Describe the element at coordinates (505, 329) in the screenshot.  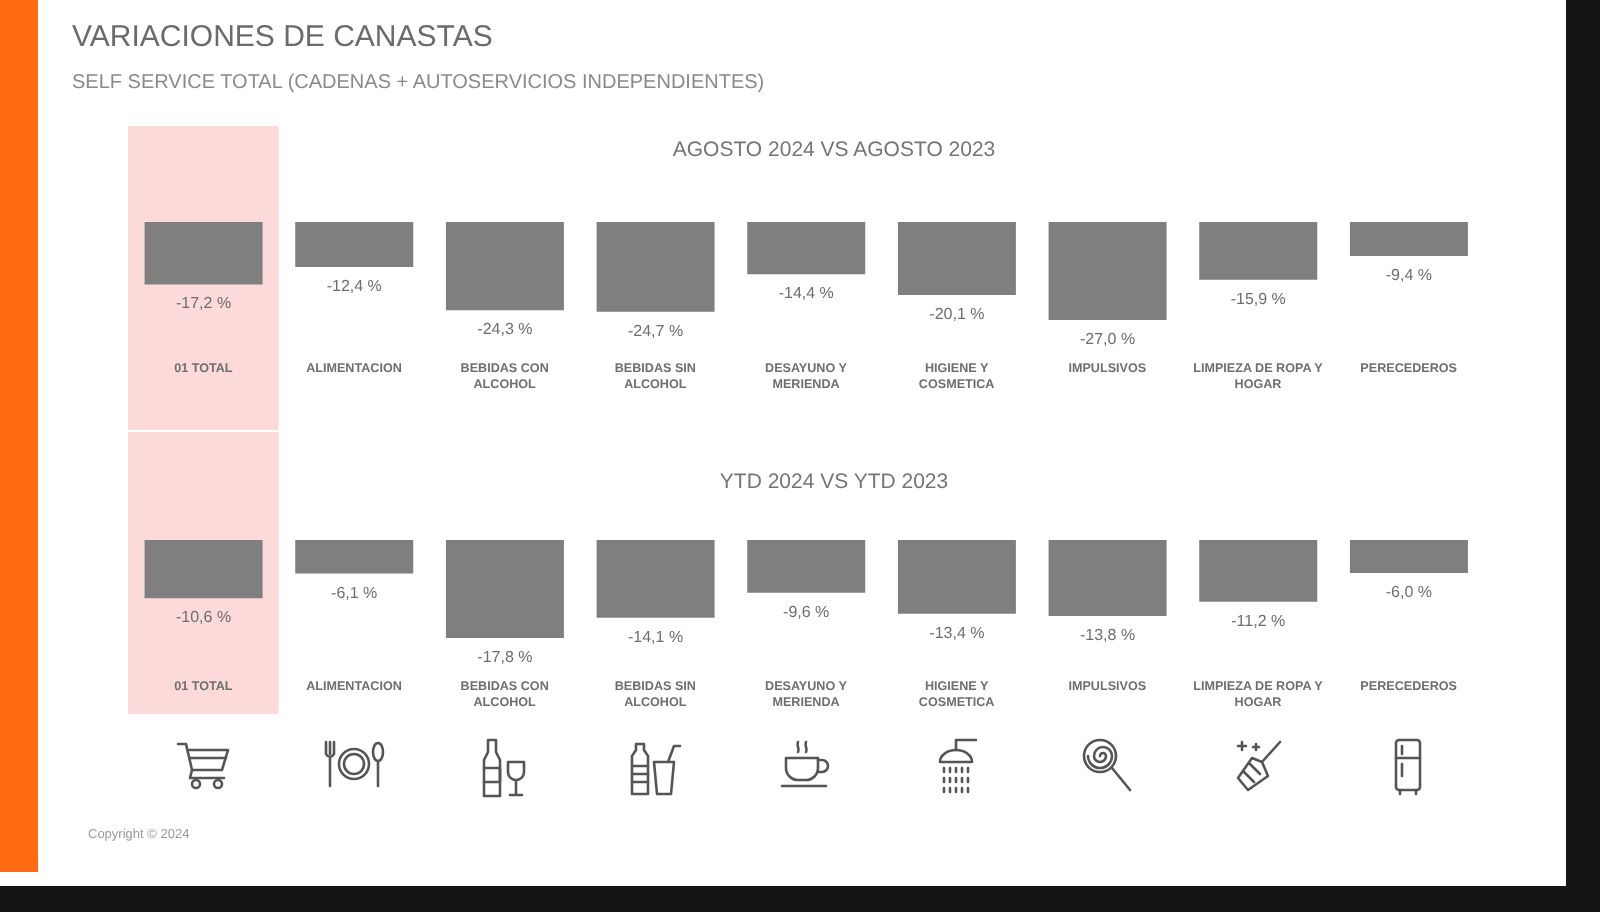
I see `data-label: -24,3 %` at that location.